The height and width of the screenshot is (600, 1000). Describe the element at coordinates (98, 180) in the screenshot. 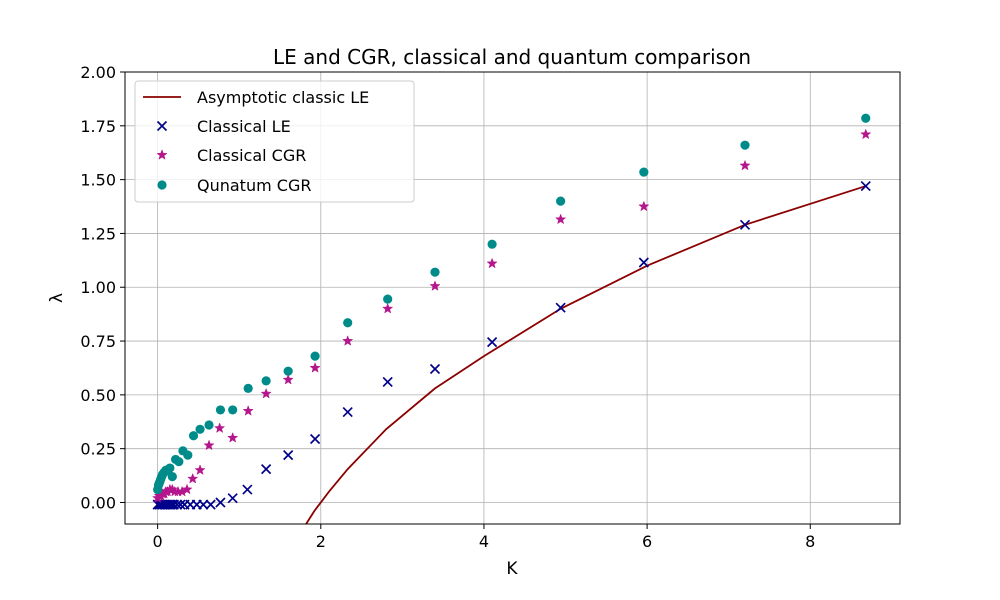

I see `y-tick-label: 1.50` at that location.